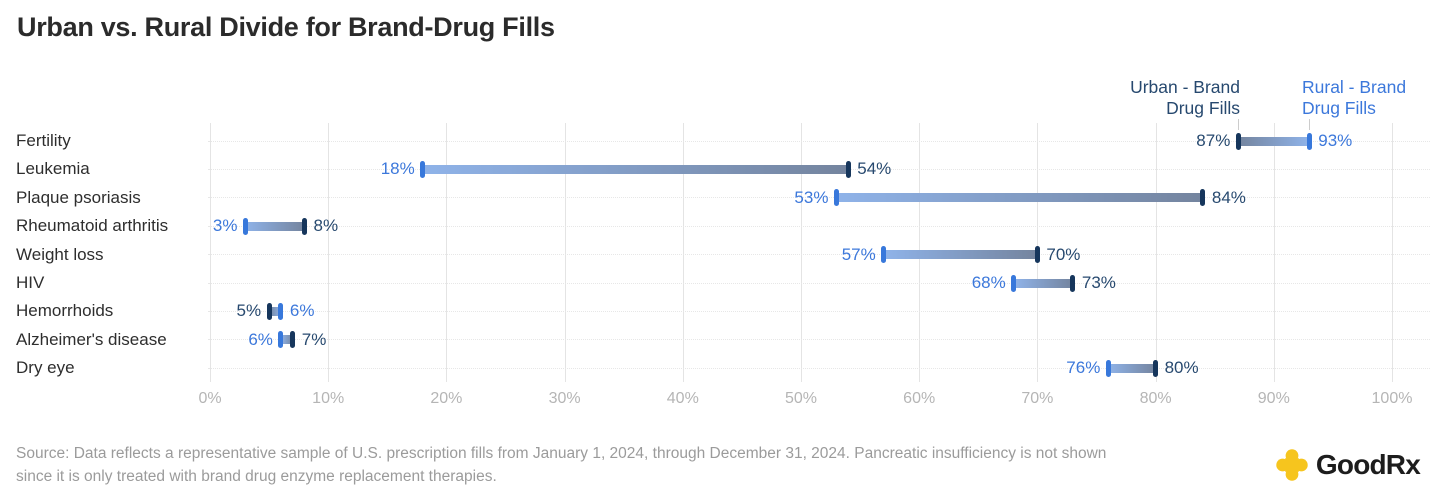 This screenshot has width=1440, height=502. What do you see at coordinates (682, 398) in the screenshot?
I see `x-axis-tick-label: 40%` at bounding box center [682, 398].